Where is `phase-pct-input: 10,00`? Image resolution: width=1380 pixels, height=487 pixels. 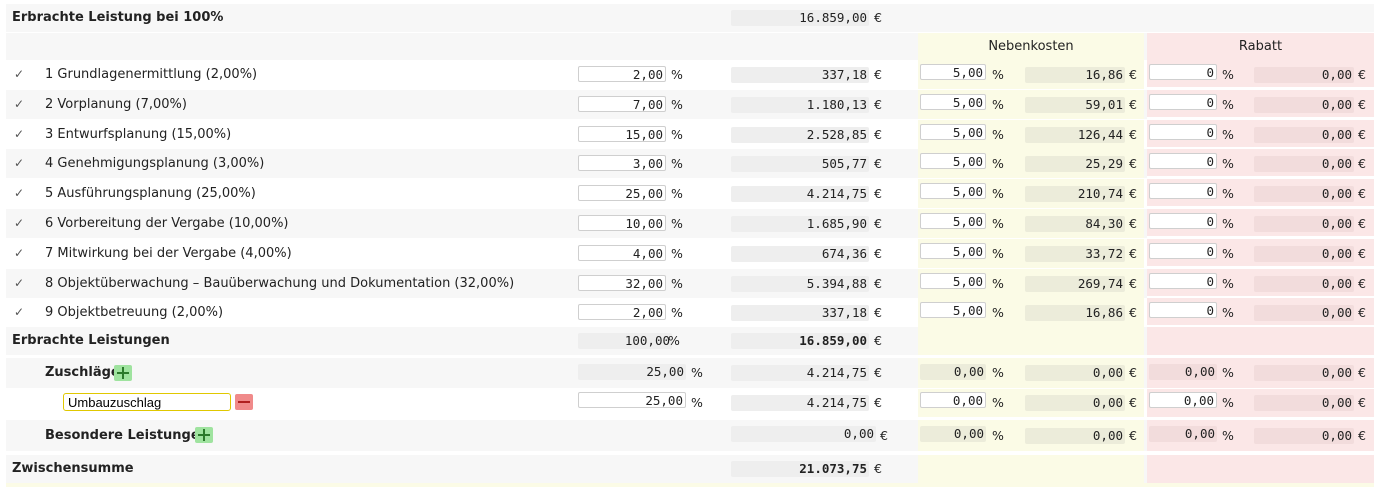
phase-pct-input: 10,00 is located at coordinates (622, 223).